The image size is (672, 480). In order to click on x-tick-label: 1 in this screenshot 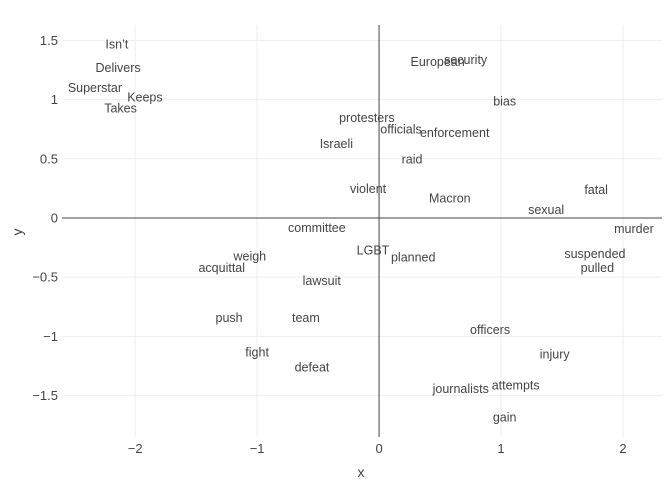, I will do `click(500, 448)`.